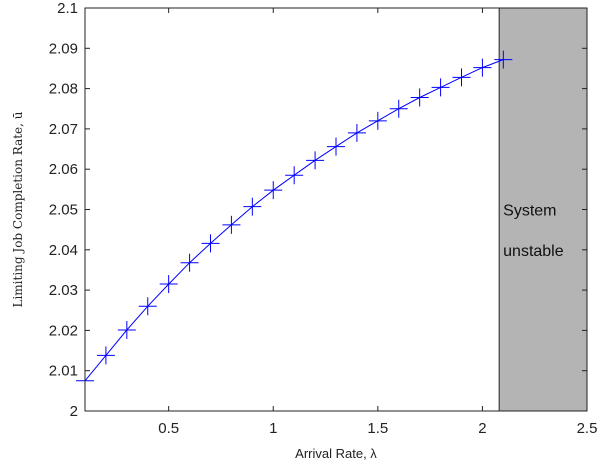  Describe the element at coordinates (63, 371) in the screenshot. I see `y-tick-label: 2.01` at that location.